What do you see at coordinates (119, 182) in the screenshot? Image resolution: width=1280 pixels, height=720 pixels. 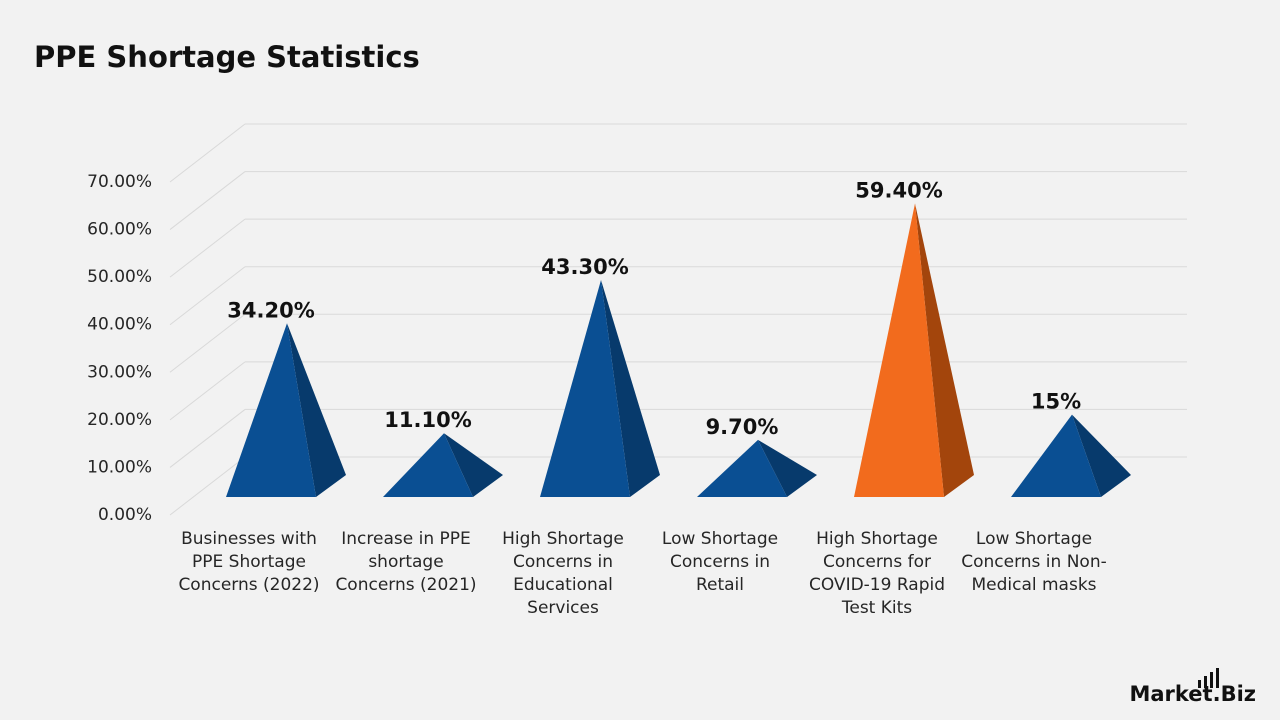 I see `y-tick-label: 70.00%` at bounding box center [119, 182].